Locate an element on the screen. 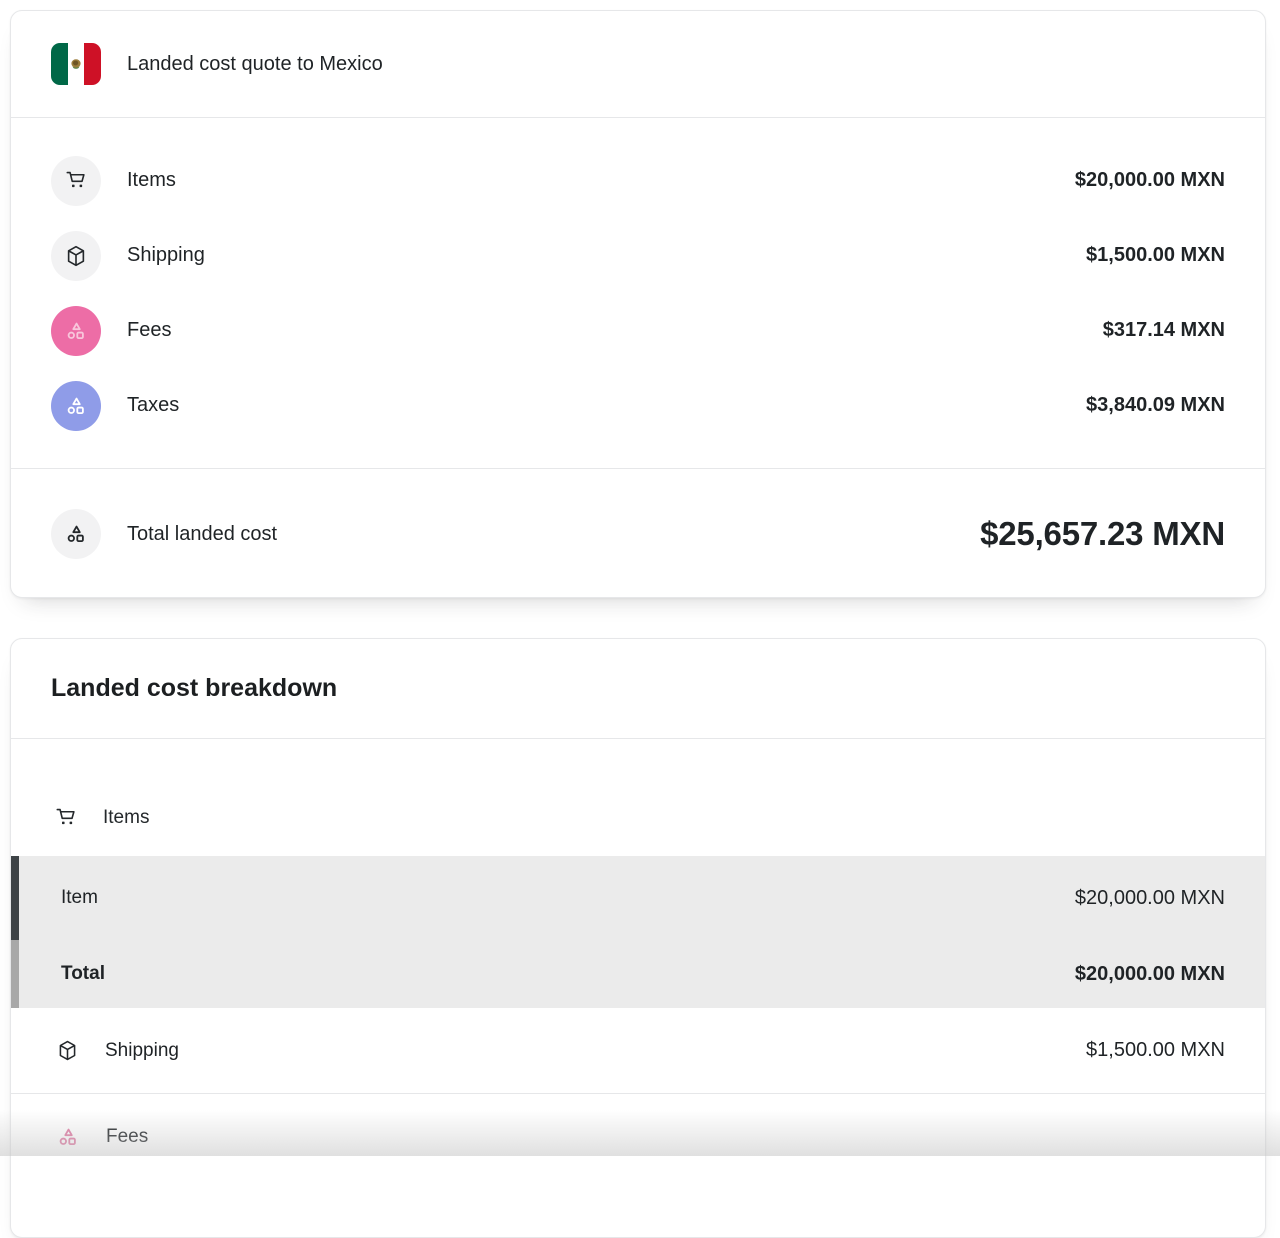  summary-row-label: Taxes is located at coordinates (153, 405).